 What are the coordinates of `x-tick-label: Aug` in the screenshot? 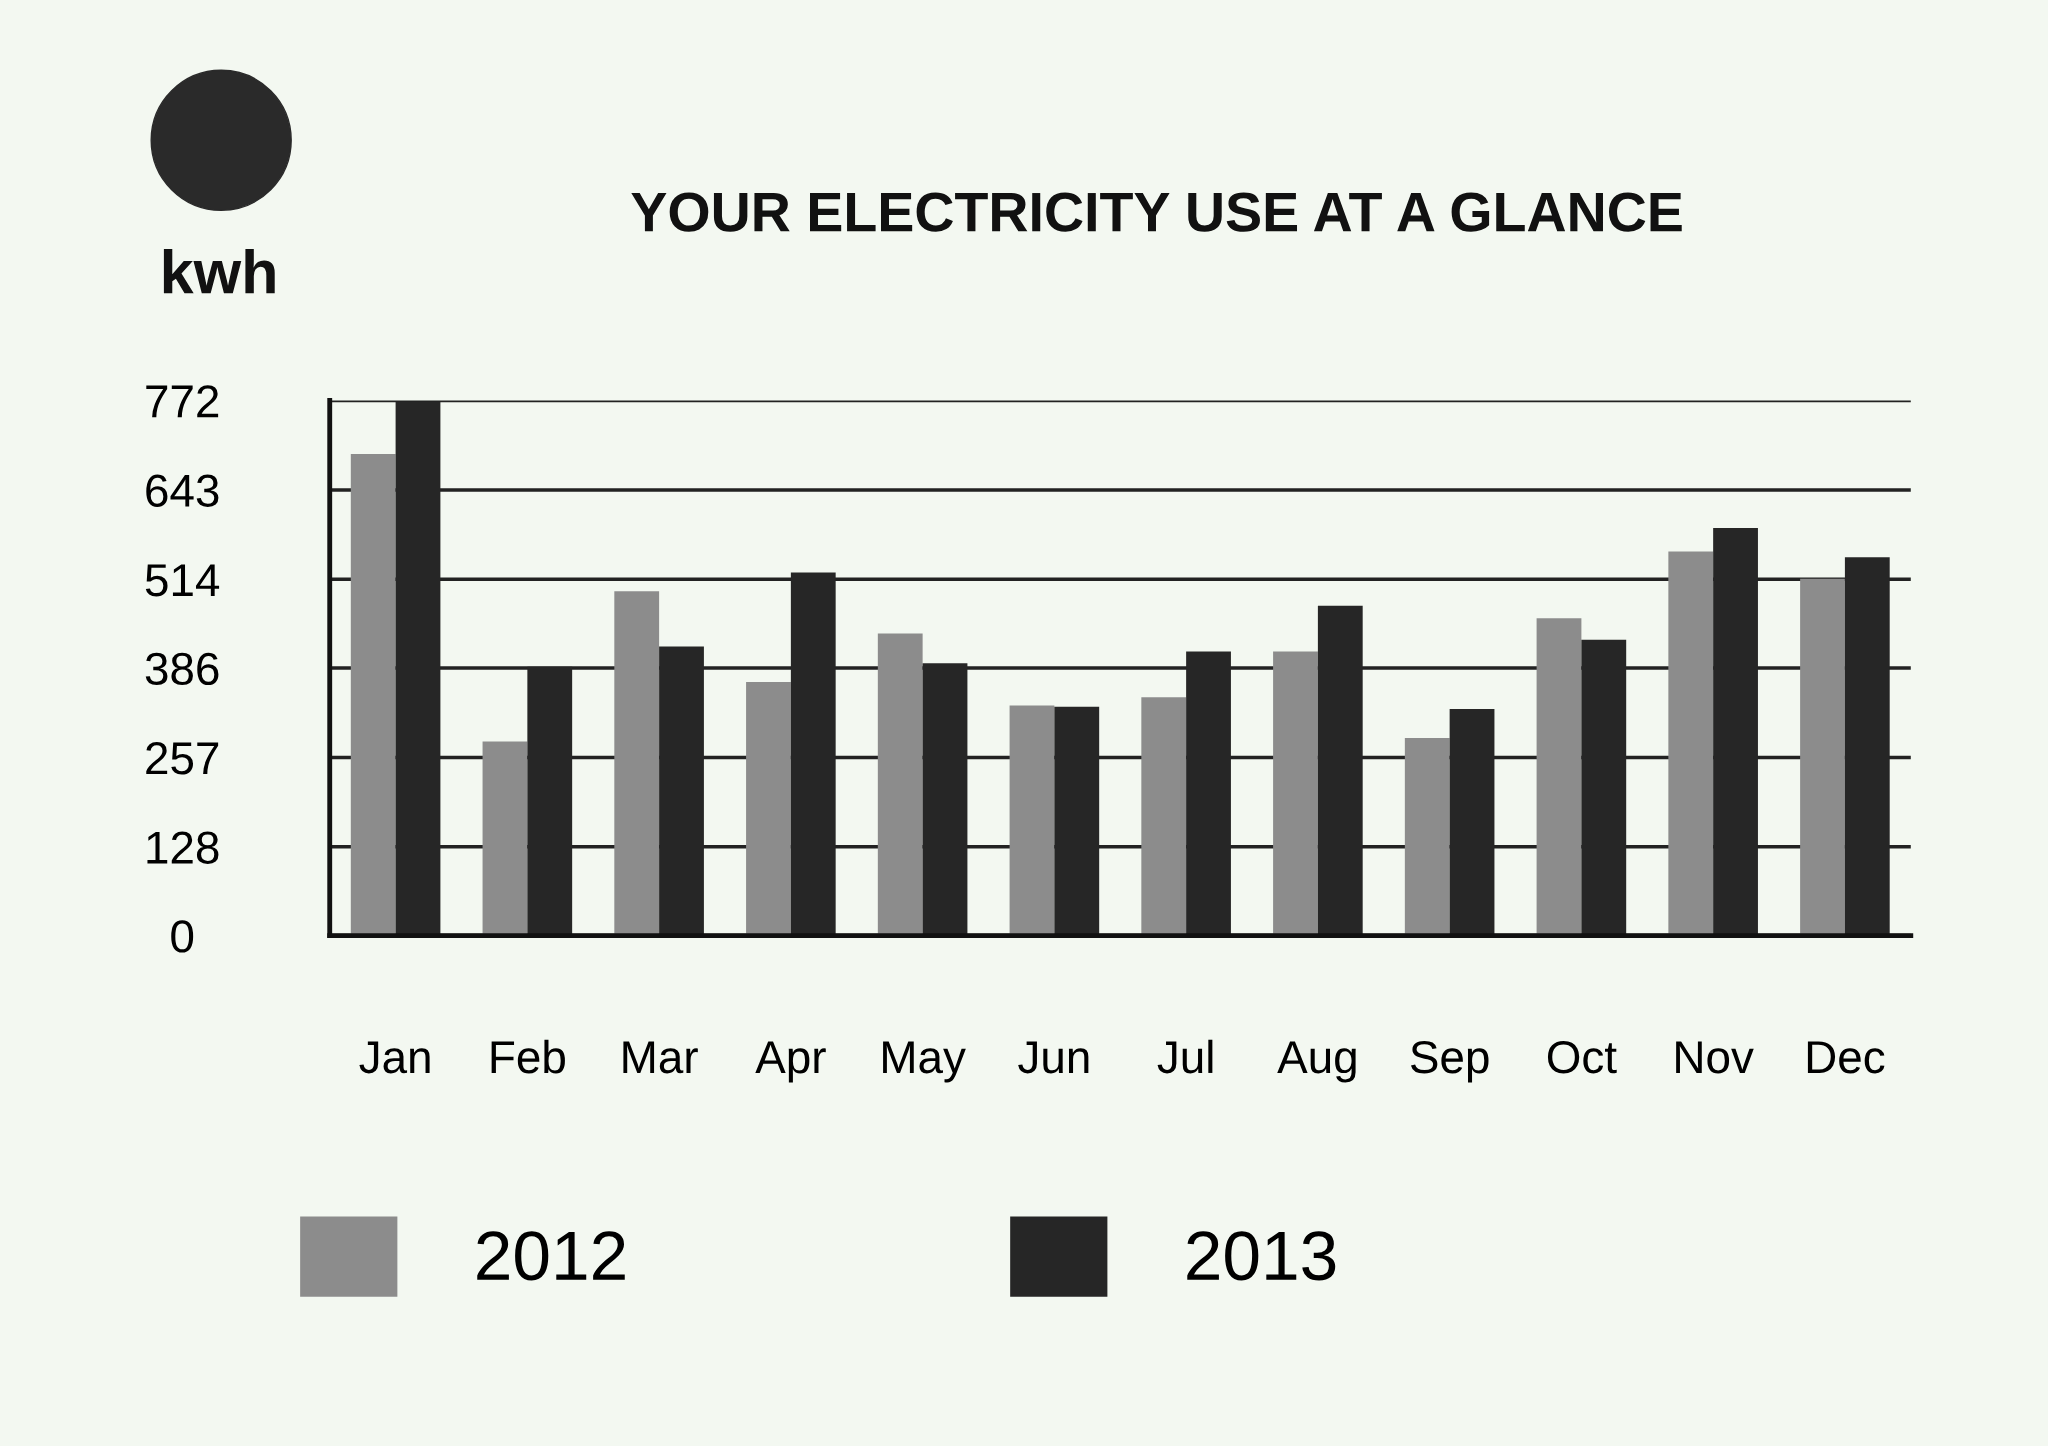 It's located at (1316, 1062).